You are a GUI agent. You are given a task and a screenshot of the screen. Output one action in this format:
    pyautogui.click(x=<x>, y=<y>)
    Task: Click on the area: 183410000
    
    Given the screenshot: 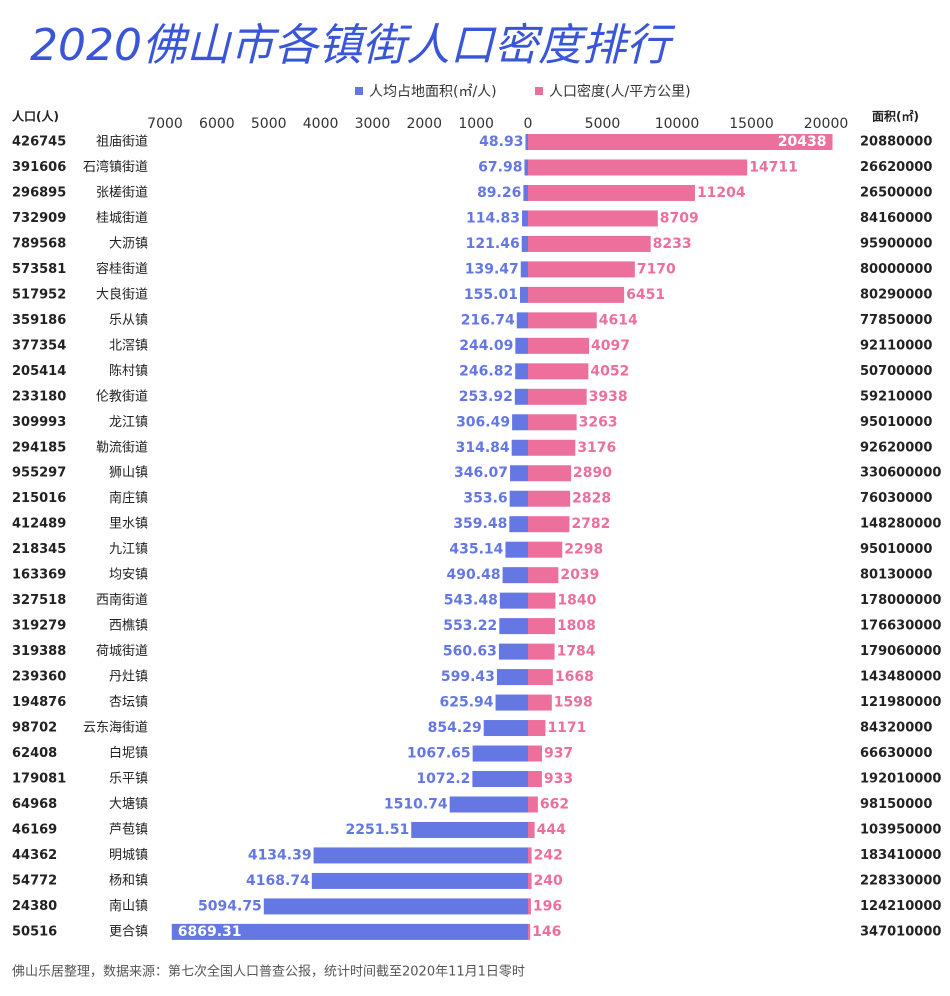 What is the action you would take?
    pyautogui.click(x=900, y=855)
    